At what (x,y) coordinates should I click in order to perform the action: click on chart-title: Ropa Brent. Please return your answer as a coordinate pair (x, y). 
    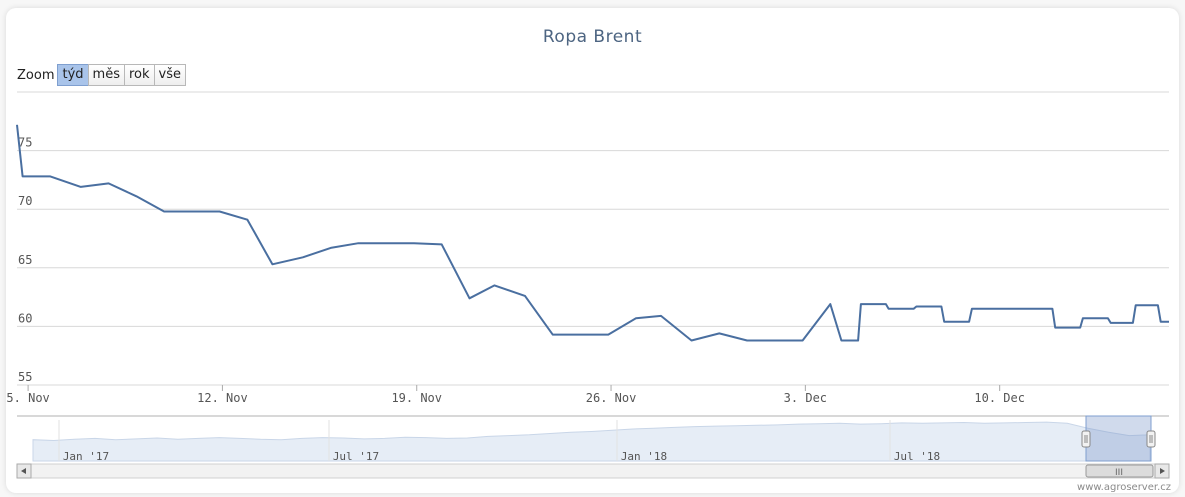
    Looking at the image, I should click on (592, 37).